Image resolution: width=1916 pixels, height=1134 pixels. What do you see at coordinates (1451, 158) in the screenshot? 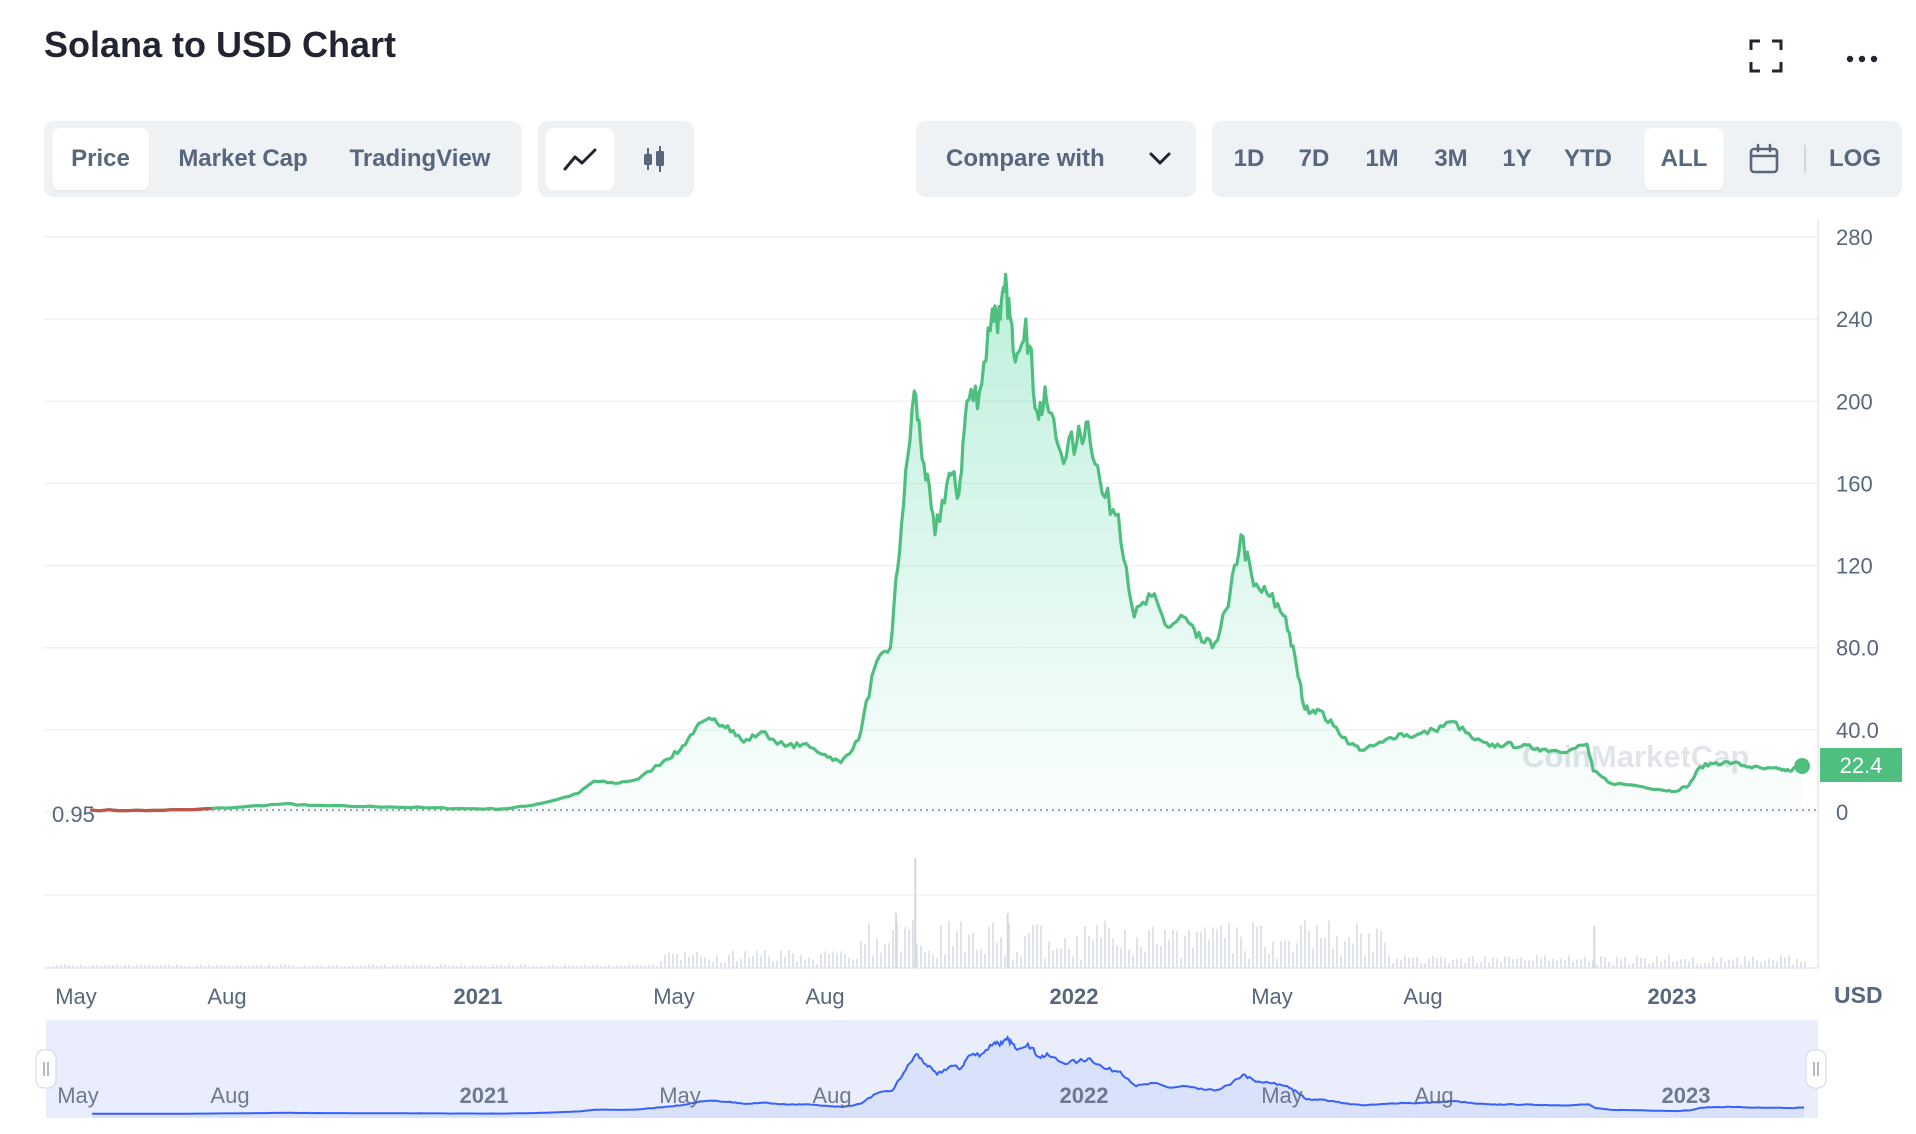
I see `range-3m: 3M` at bounding box center [1451, 158].